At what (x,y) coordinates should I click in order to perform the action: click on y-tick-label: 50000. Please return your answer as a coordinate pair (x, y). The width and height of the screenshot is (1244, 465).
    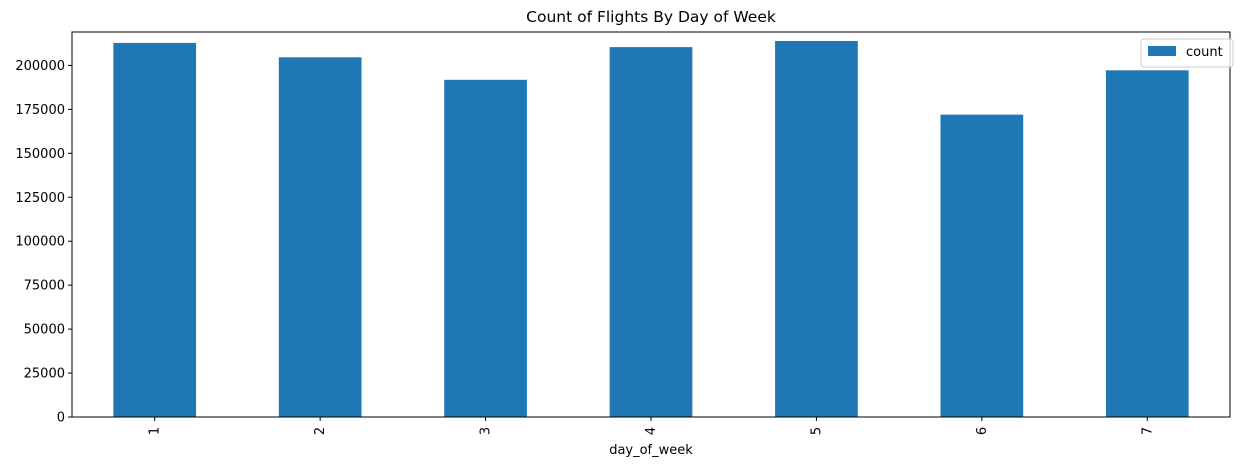
    Looking at the image, I should click on (44, 330).